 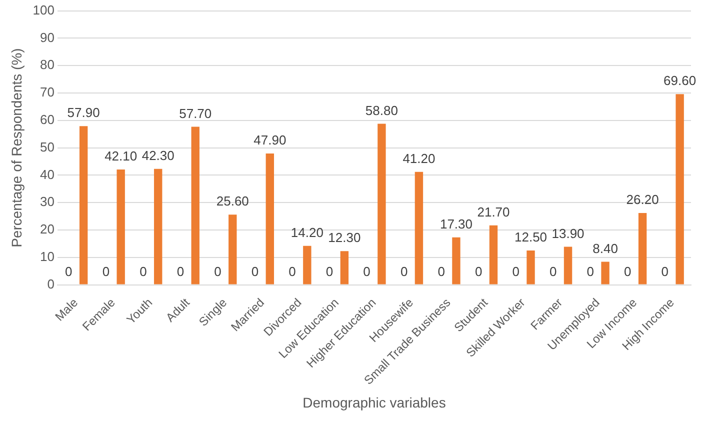 I want to click on data-label: 17.30, so click(x=456, y=224).